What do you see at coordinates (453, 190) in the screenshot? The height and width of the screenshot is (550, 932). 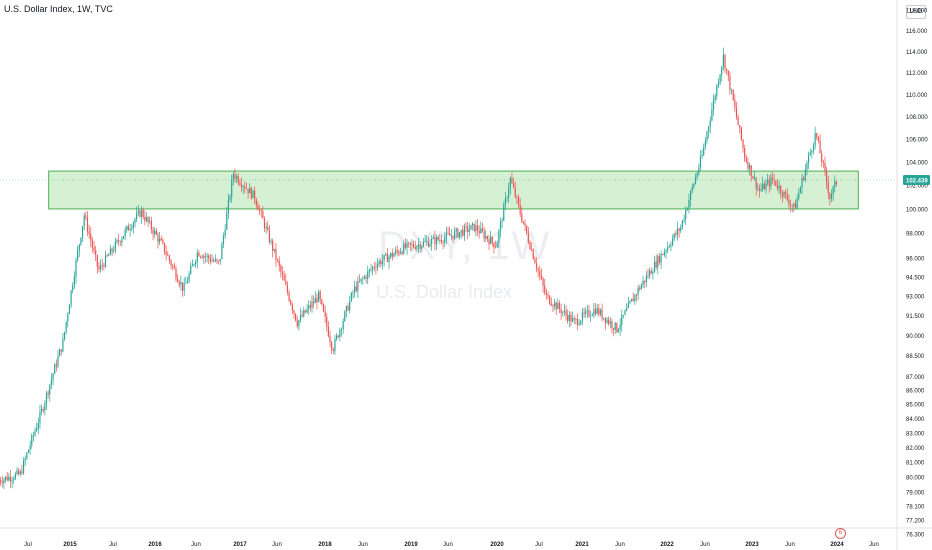 I see `support-resistance-zone` at bounding box center [453, 190].